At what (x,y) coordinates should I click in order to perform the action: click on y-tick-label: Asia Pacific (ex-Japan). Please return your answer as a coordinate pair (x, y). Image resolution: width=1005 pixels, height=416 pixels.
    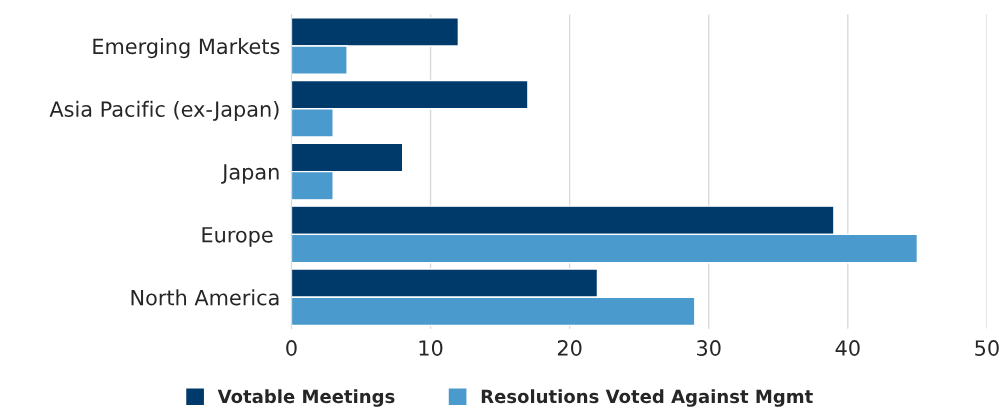
    Looking at the image, I should click on (164, 111).